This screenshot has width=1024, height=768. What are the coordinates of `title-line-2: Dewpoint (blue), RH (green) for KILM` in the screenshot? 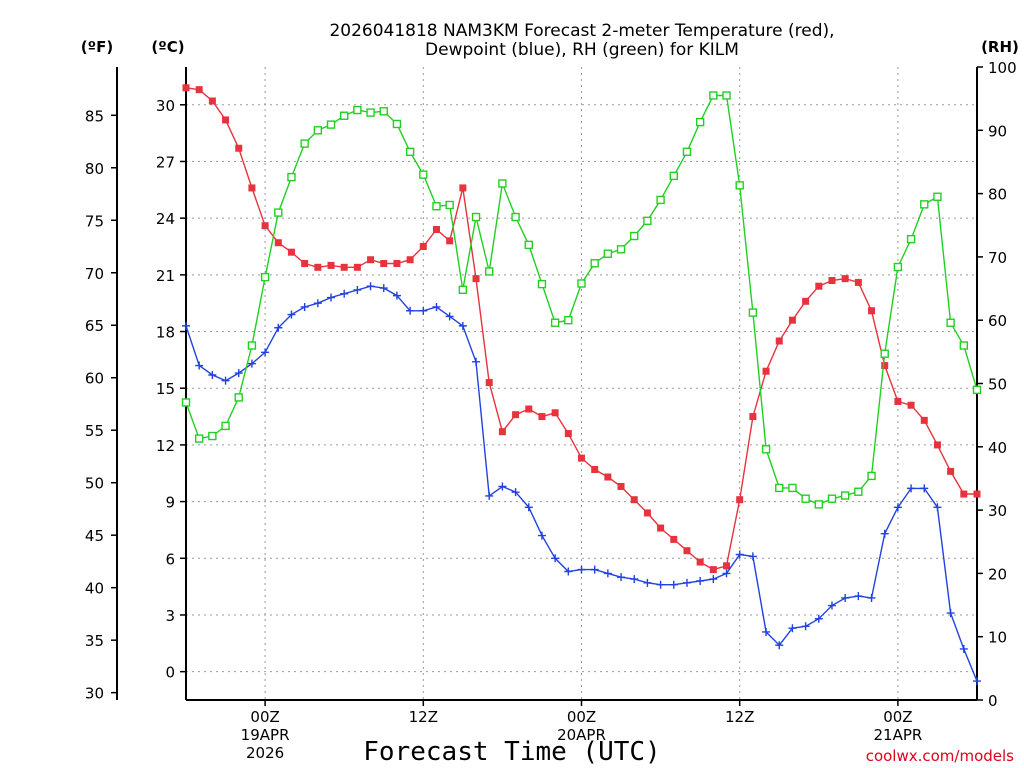 It's located at (582, 50).